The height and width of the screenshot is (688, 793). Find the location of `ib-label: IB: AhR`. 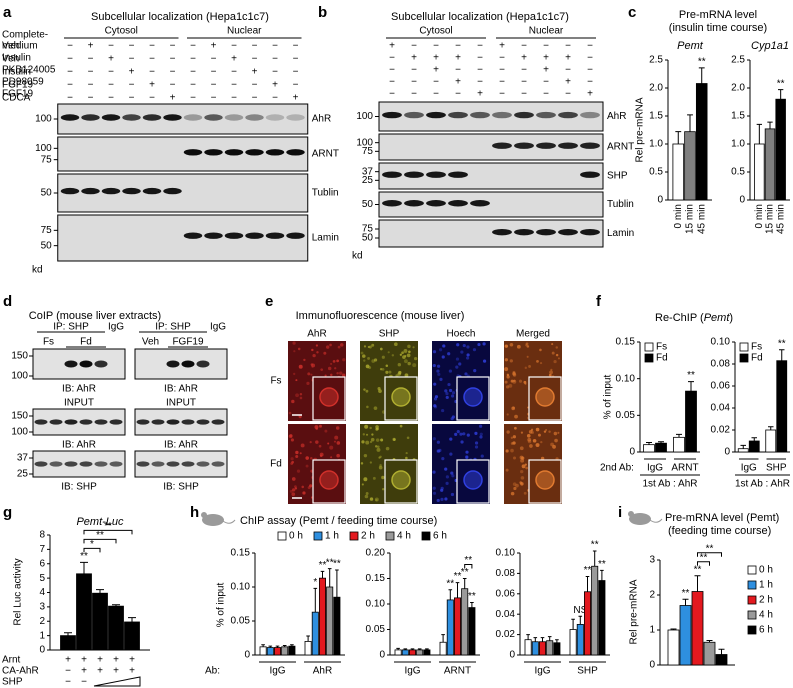

ib-label: IB: AhR is located at coordinates (181, 389).